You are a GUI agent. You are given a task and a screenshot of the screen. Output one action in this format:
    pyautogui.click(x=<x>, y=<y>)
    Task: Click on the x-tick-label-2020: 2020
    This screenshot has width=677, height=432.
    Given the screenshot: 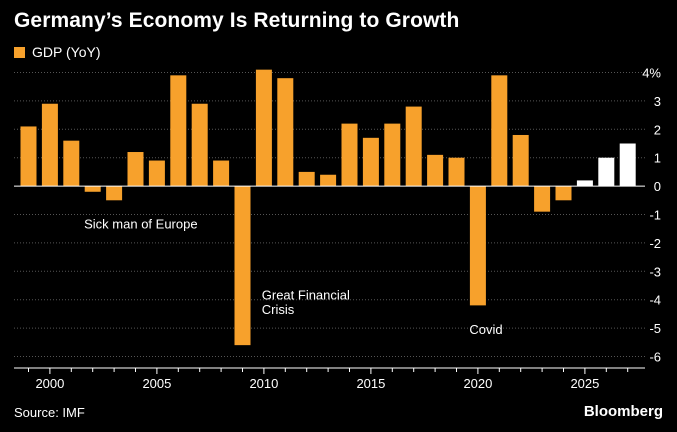 What is the action you would take?
    pyautogui.click(x=477, y=383)
    